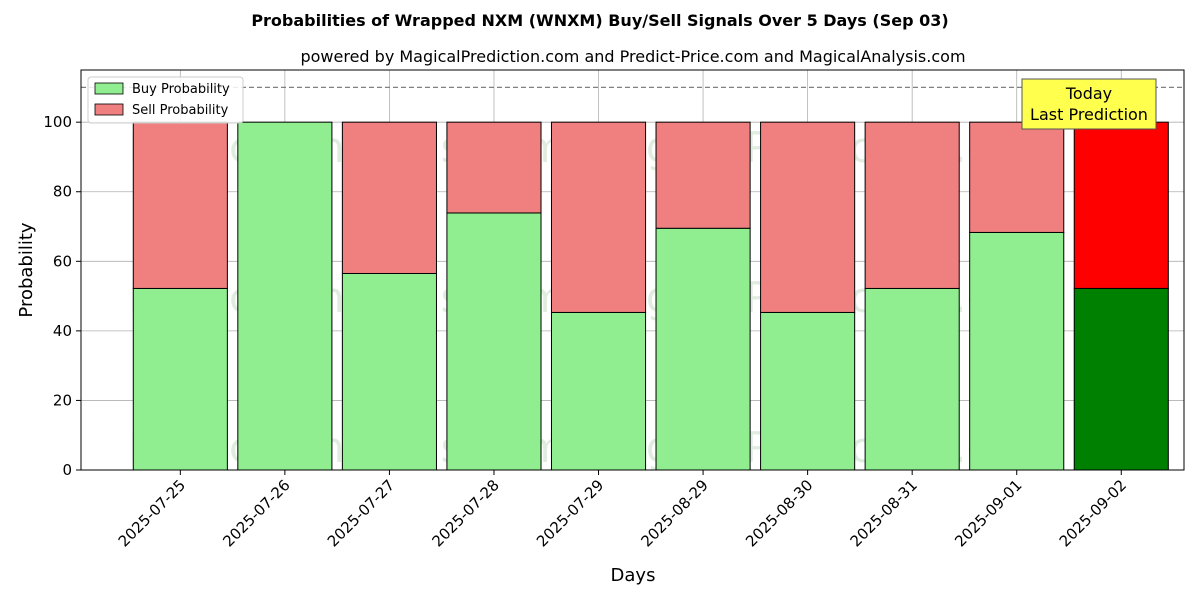 The height and width of the screenshot is (600, 1200). Describe the element at coordinates (57, 122) in the screenshot. I see `y-tick-label: 100` at that location.